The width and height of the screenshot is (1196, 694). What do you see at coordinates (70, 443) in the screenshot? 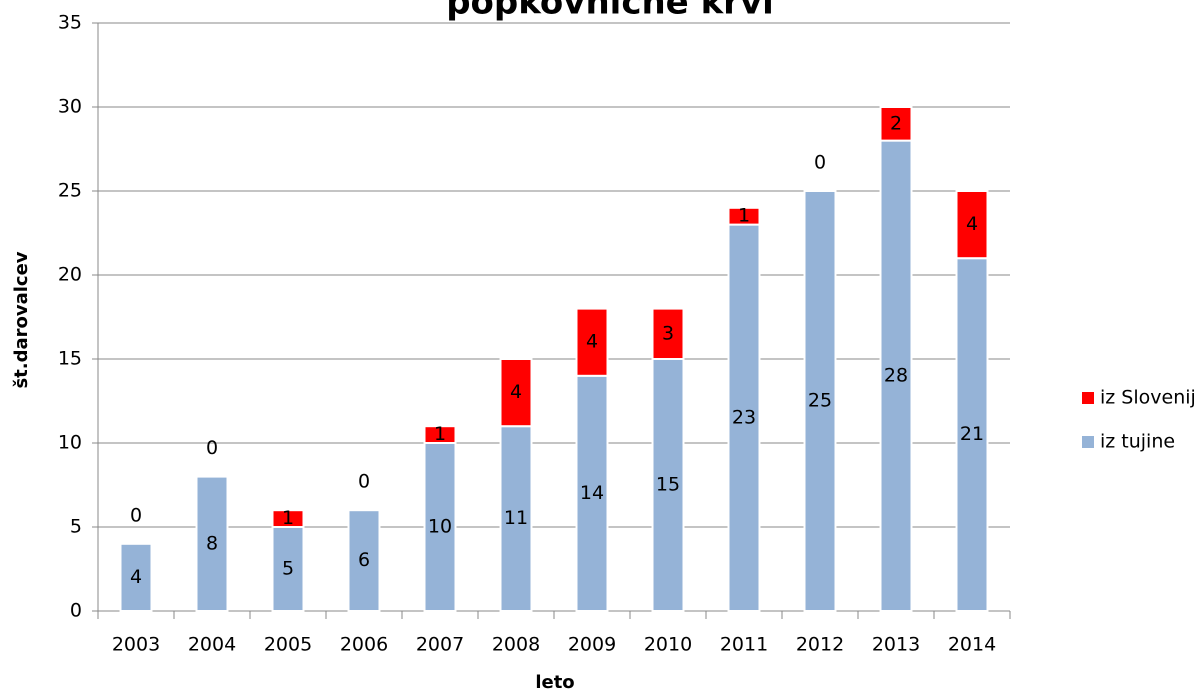
I see `y-tick-label: 10` at bounding box center [70, 443].